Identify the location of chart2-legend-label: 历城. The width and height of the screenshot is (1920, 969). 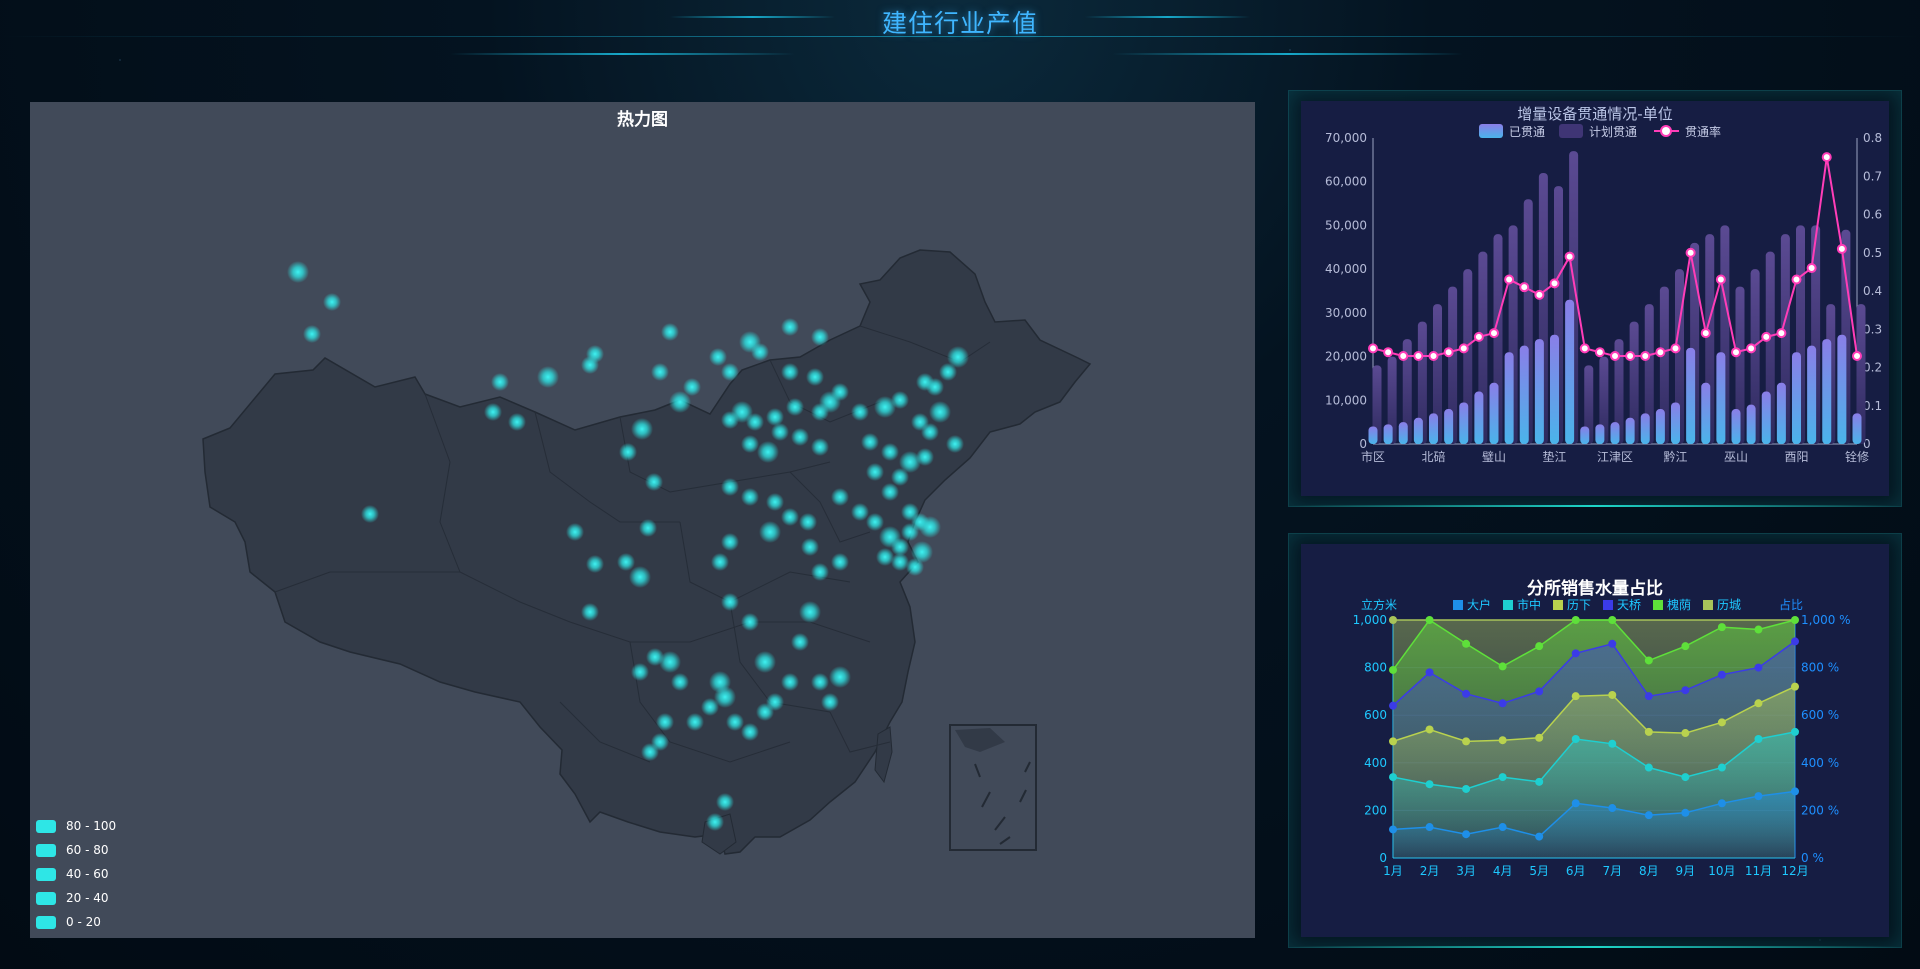
(1729, 605).